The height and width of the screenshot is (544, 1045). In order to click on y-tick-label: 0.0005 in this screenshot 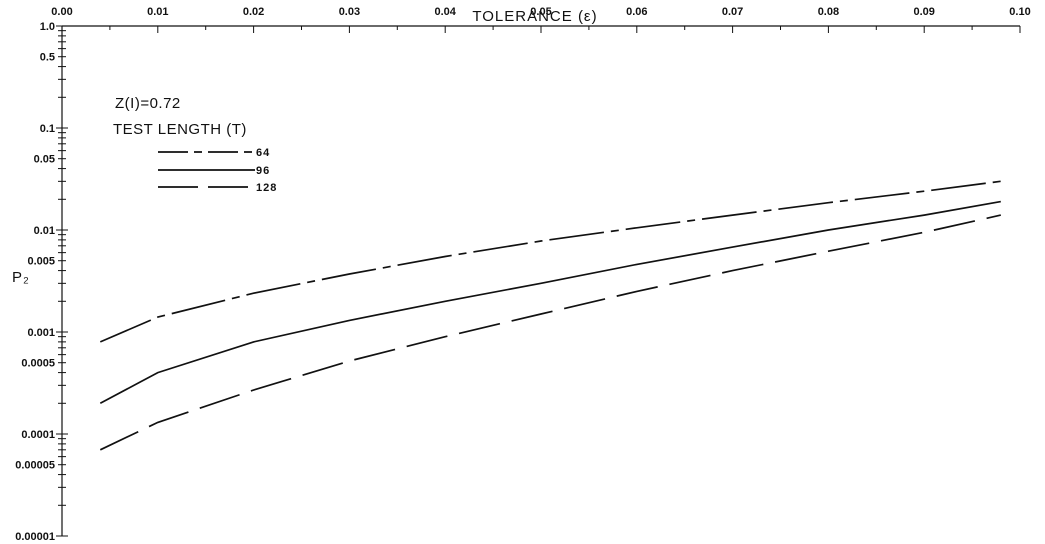, I will do `click(38, 364)`.